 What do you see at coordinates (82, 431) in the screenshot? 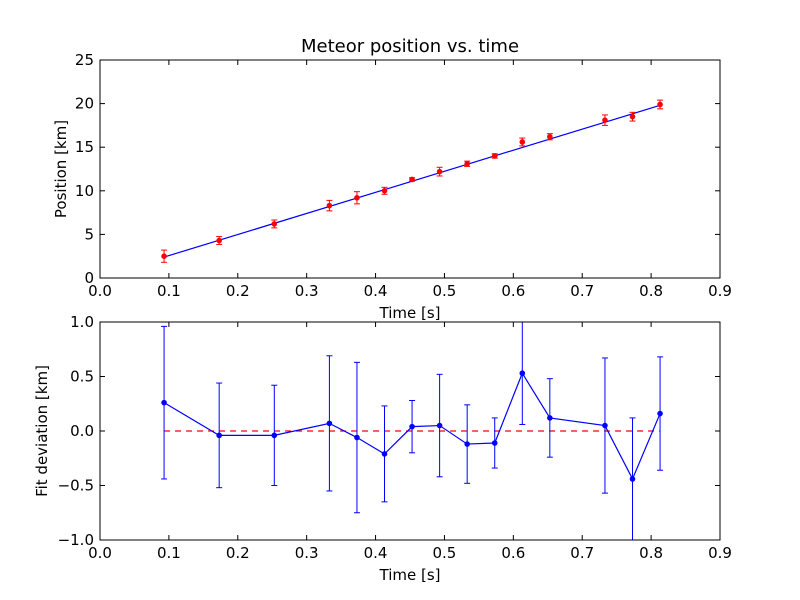
I see `deviation-y-tick-label: 0.0` at bounding box center [82, 431].